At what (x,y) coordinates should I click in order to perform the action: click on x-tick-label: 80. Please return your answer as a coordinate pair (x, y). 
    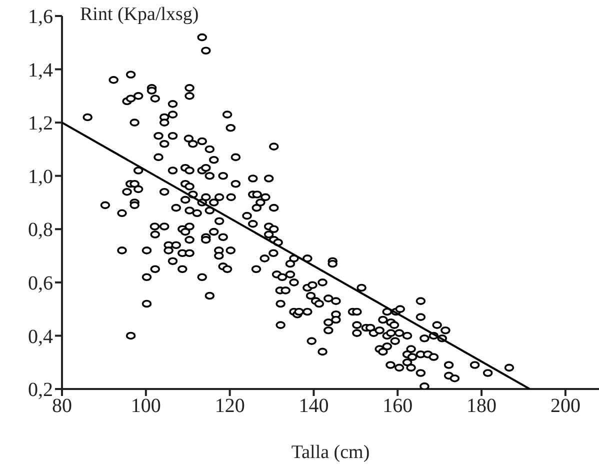
    Looking at the image, I should click on (62, 406).